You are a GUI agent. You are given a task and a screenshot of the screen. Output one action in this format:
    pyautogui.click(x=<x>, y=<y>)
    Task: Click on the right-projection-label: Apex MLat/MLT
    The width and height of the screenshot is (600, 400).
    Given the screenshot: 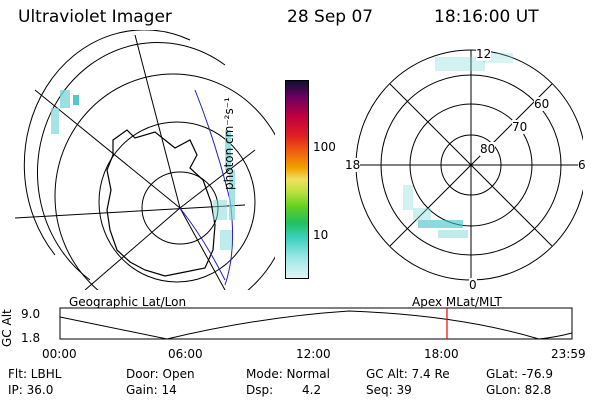 What is the action you would take?
    pyautogui.click(x=457, y=302)
    